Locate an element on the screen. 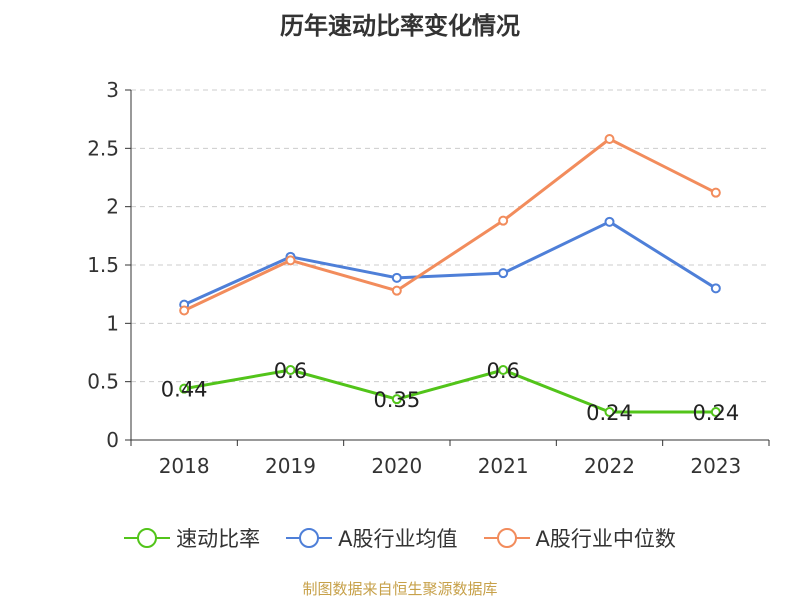 This screenshot has height=600, width=800. legend-label: 速动比率 is located at coordinates (218, 539).